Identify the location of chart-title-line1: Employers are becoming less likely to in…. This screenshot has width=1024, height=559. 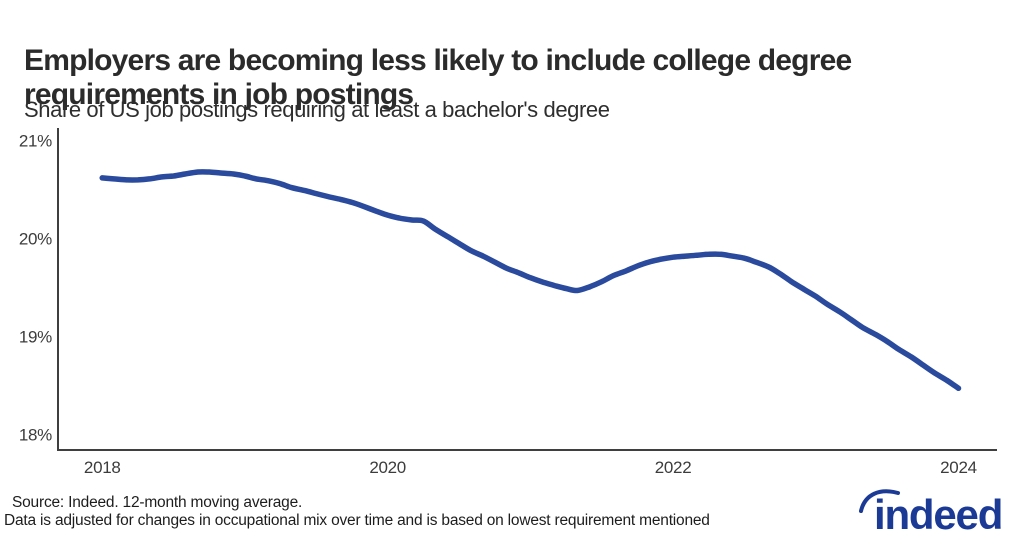
(438, 61).